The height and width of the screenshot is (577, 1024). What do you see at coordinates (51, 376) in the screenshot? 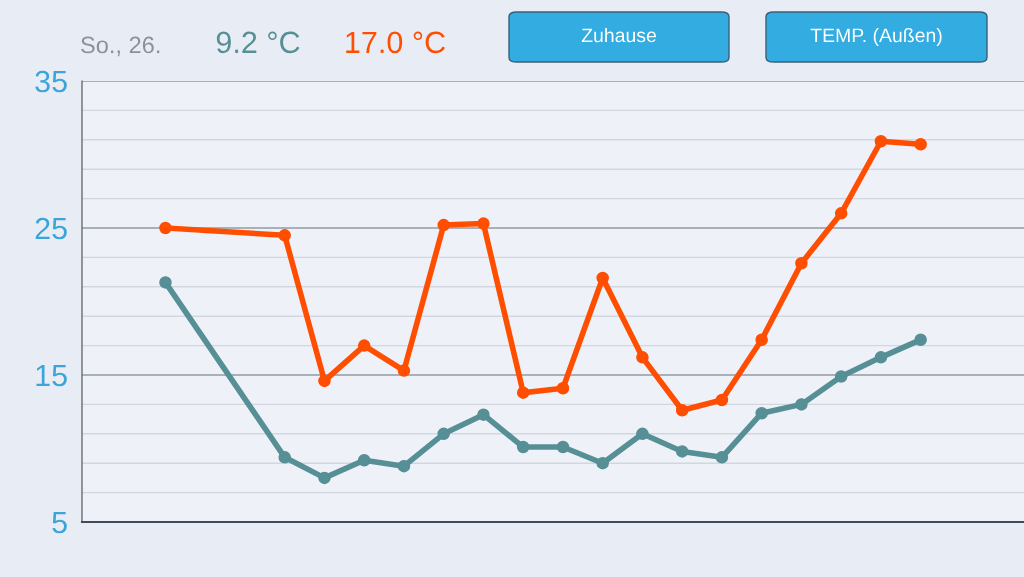
I see `y-tick-label: 15` at bounding box center [51, 376].